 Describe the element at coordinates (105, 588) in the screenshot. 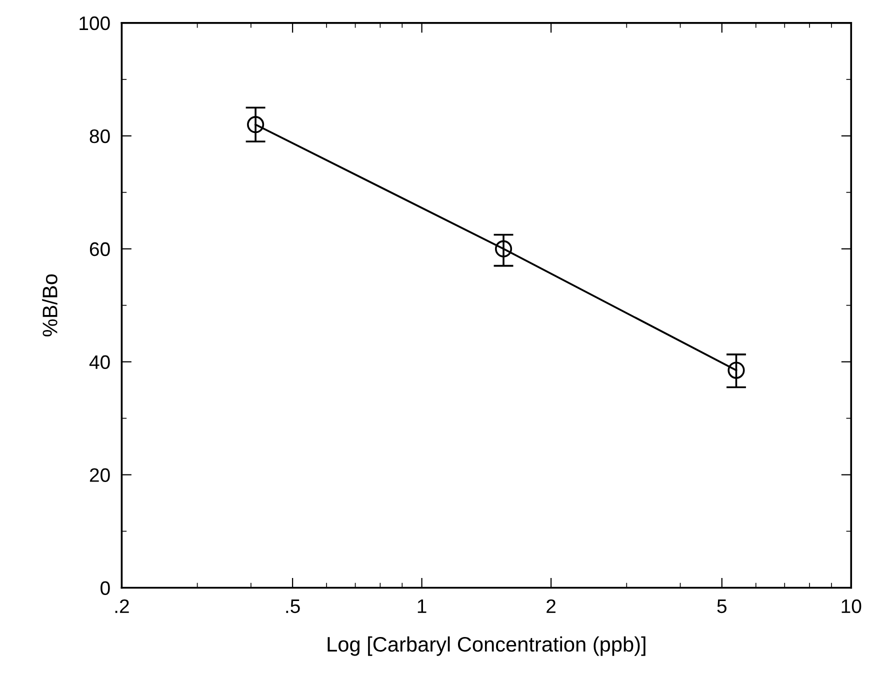

I see `y-tick-label: 0` at that location.